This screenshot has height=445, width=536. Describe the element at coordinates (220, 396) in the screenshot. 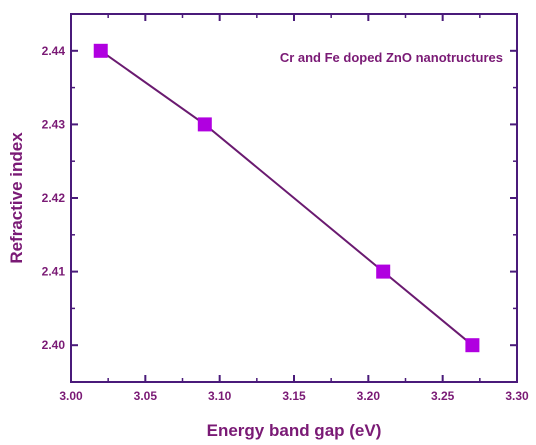

I see `x-tick-label: 3.10` at that location.